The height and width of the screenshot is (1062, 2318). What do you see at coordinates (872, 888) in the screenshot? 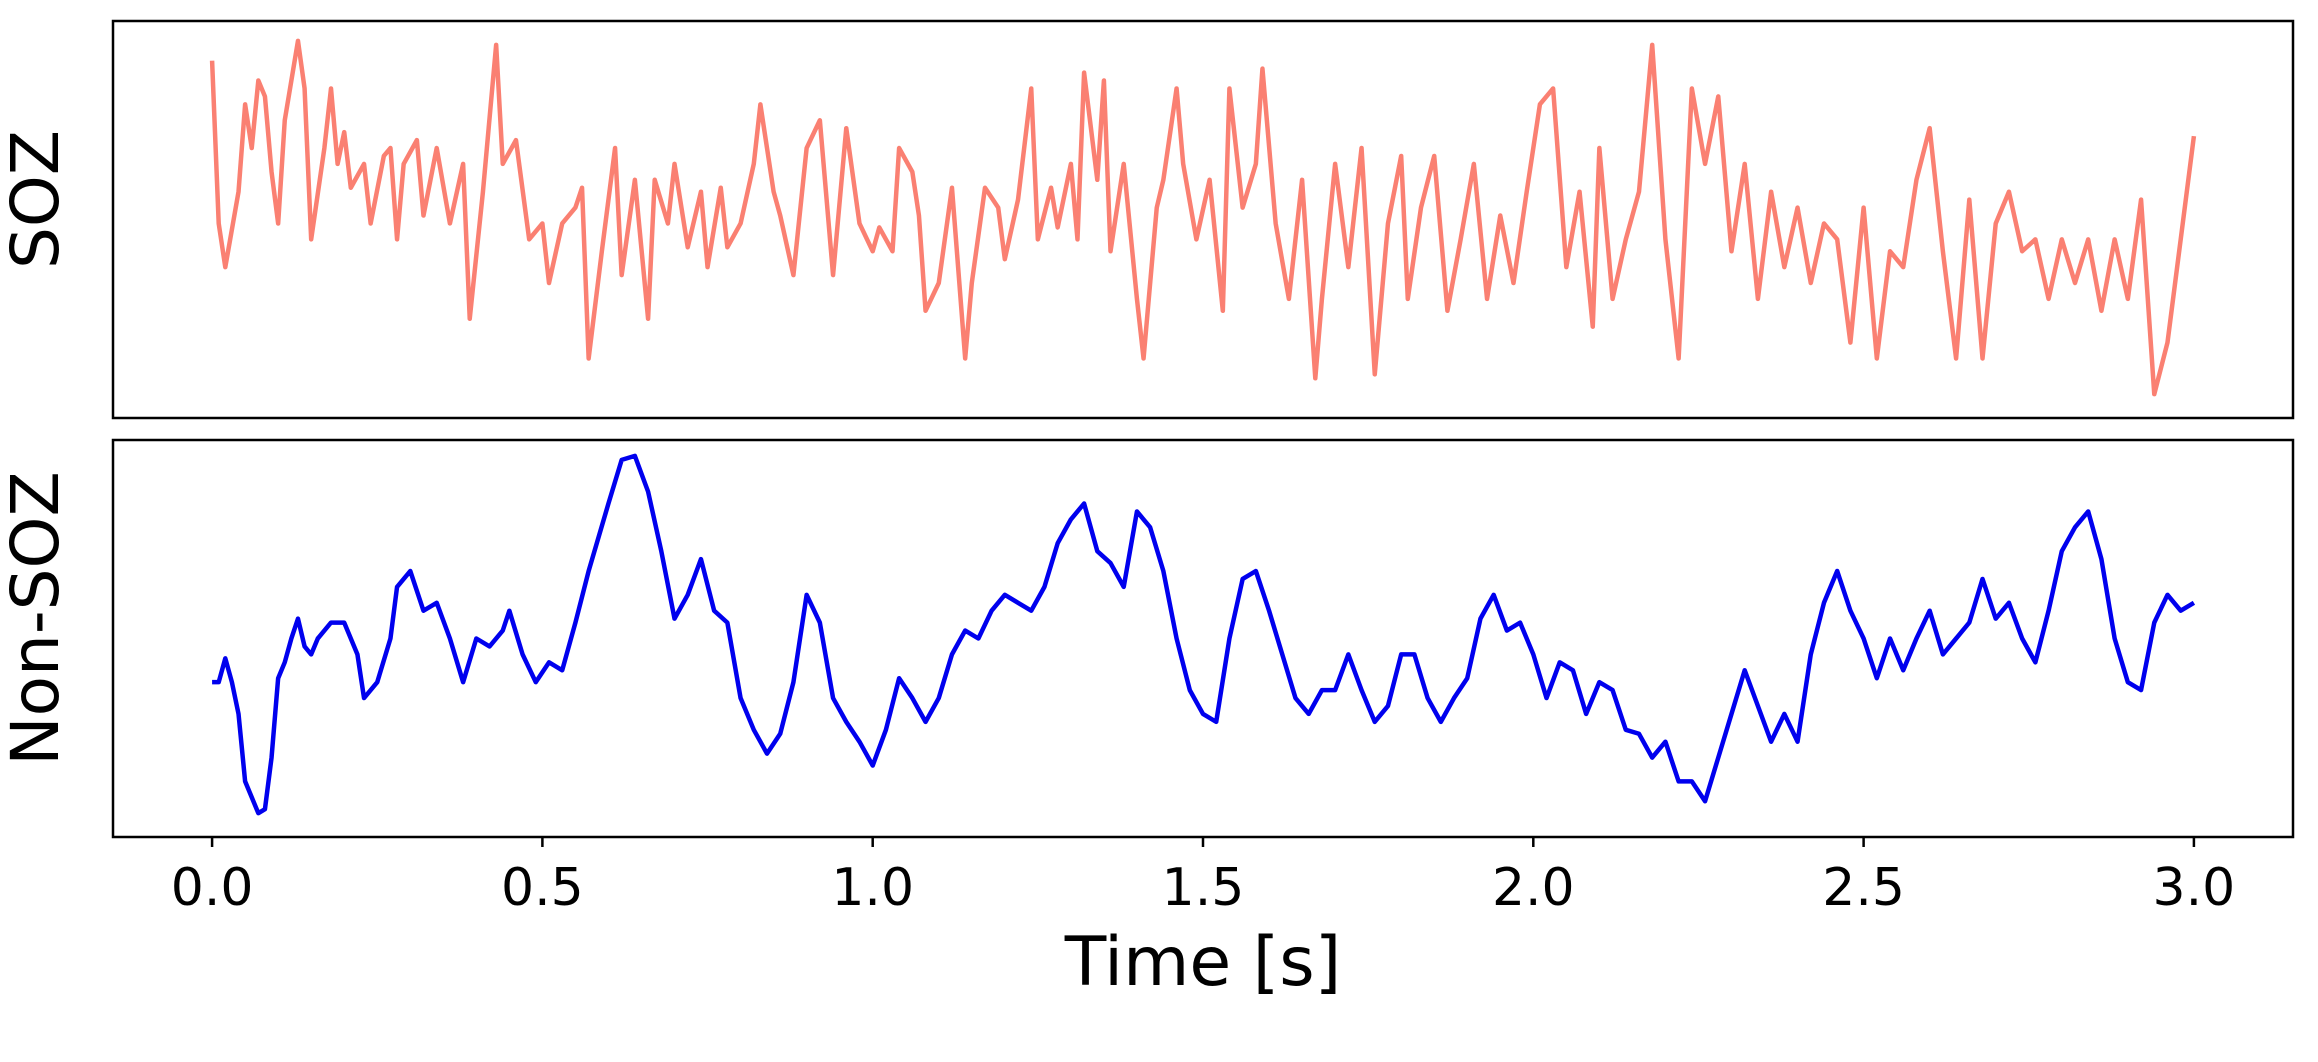
I see `x-tick-label: 1.0` at bounding box center [872, 888].